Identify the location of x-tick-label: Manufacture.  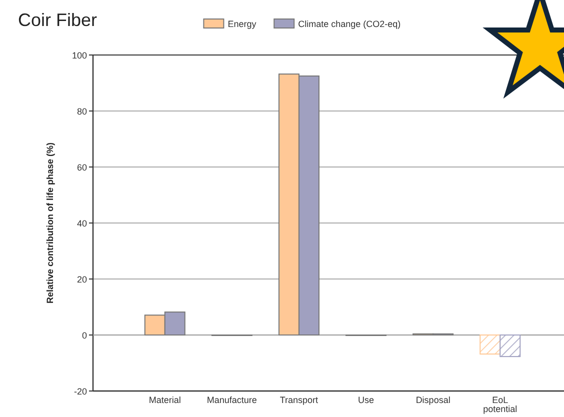
(231, 400).